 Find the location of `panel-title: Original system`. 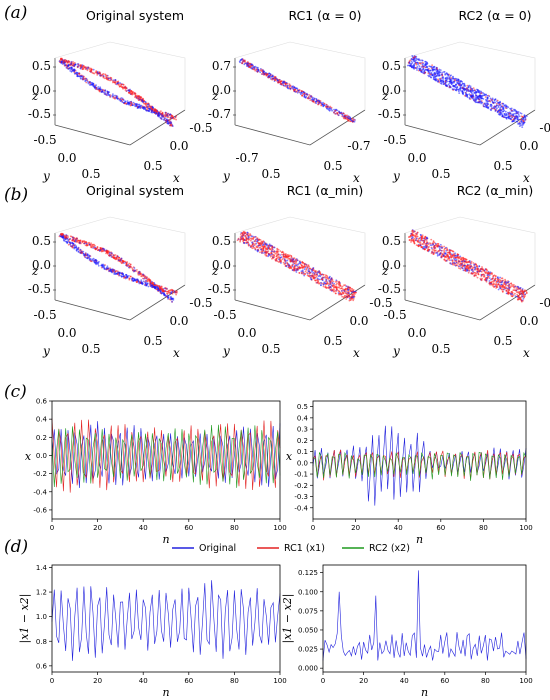

panel-title: Original system is located at coordinates (135, 15).